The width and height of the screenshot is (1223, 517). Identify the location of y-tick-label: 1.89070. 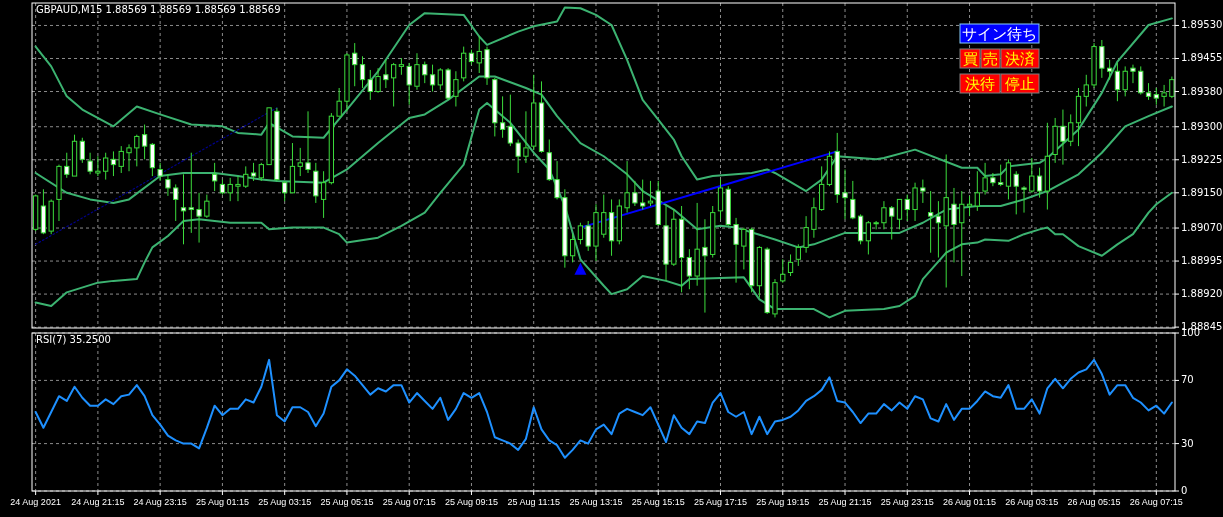
(1202, 228).